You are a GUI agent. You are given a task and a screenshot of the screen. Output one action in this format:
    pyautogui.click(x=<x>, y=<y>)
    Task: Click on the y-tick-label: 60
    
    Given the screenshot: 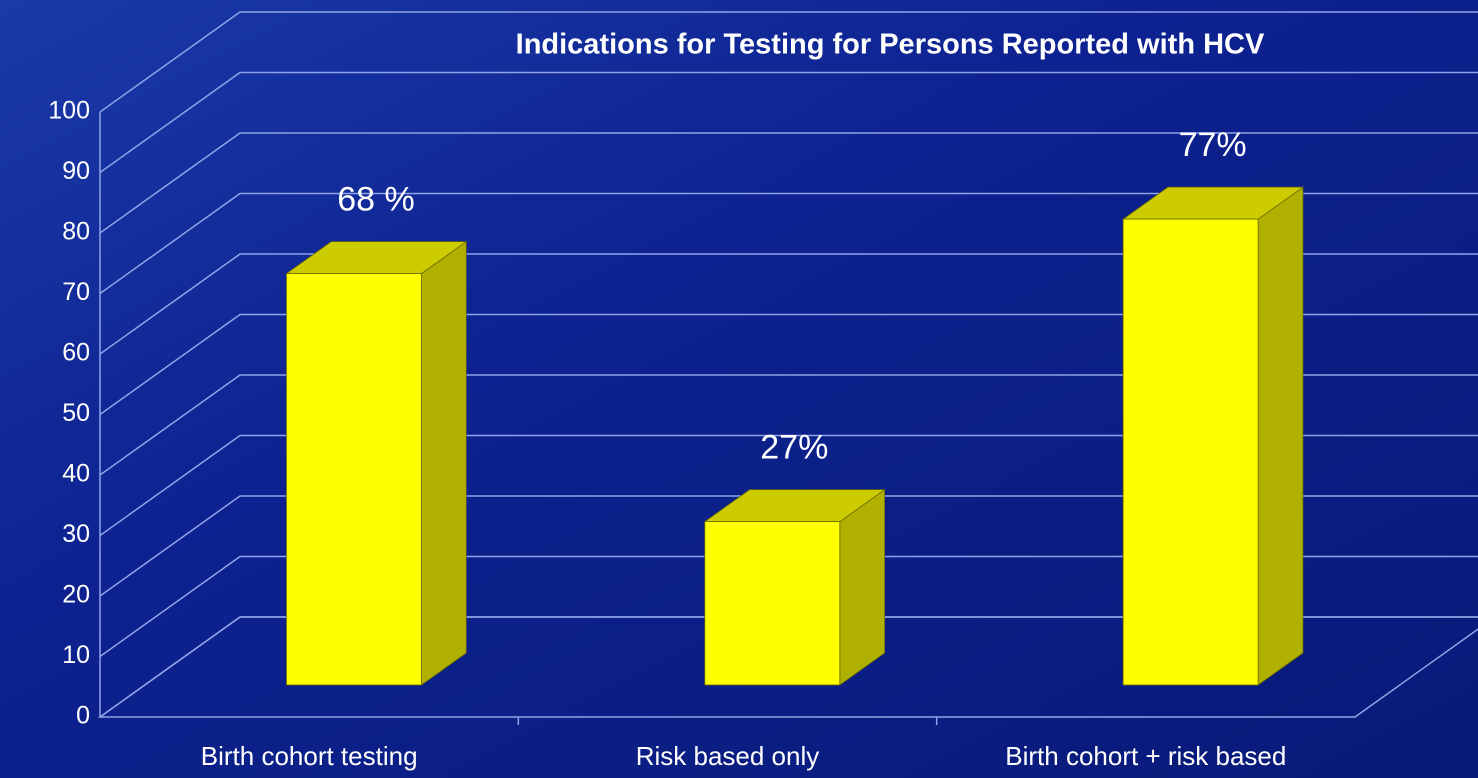 What is the action you would take?
    pyautogui.click(x=76, y=353)
    